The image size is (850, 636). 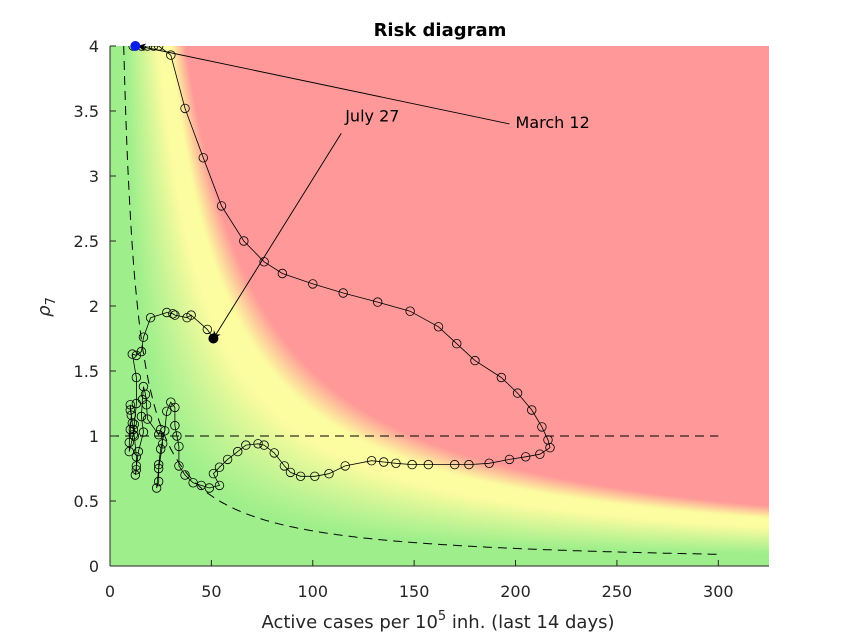 I want to click on annotation-label: March 12, so click(x=553, y=122).